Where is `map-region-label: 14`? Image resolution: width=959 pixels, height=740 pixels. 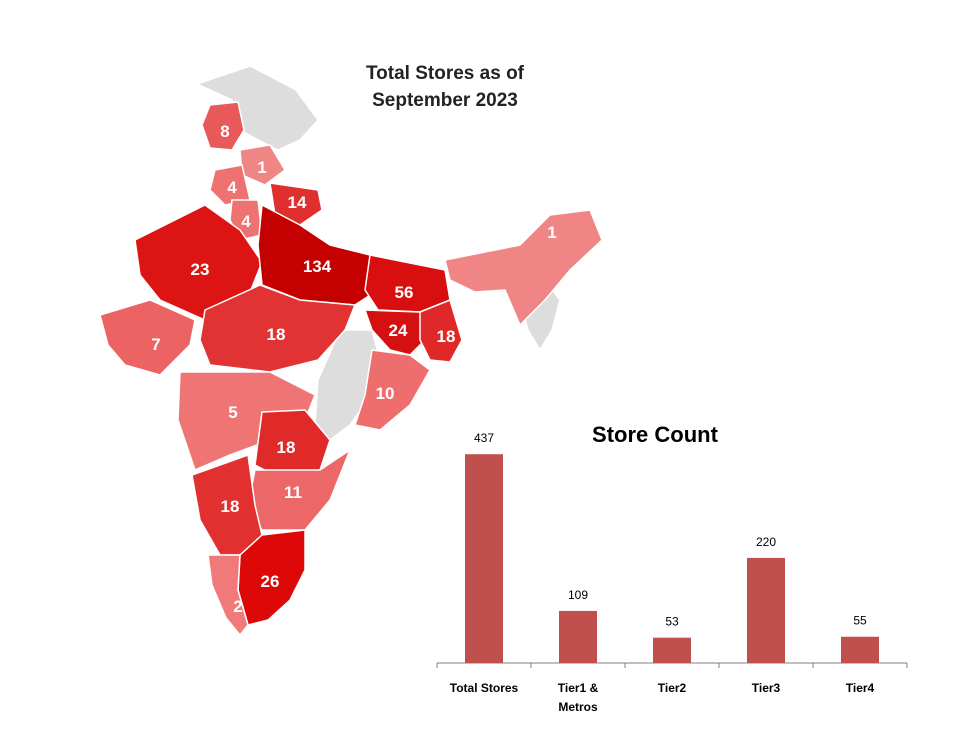 map-region-label: 14 is located at coordinates (297, 202).